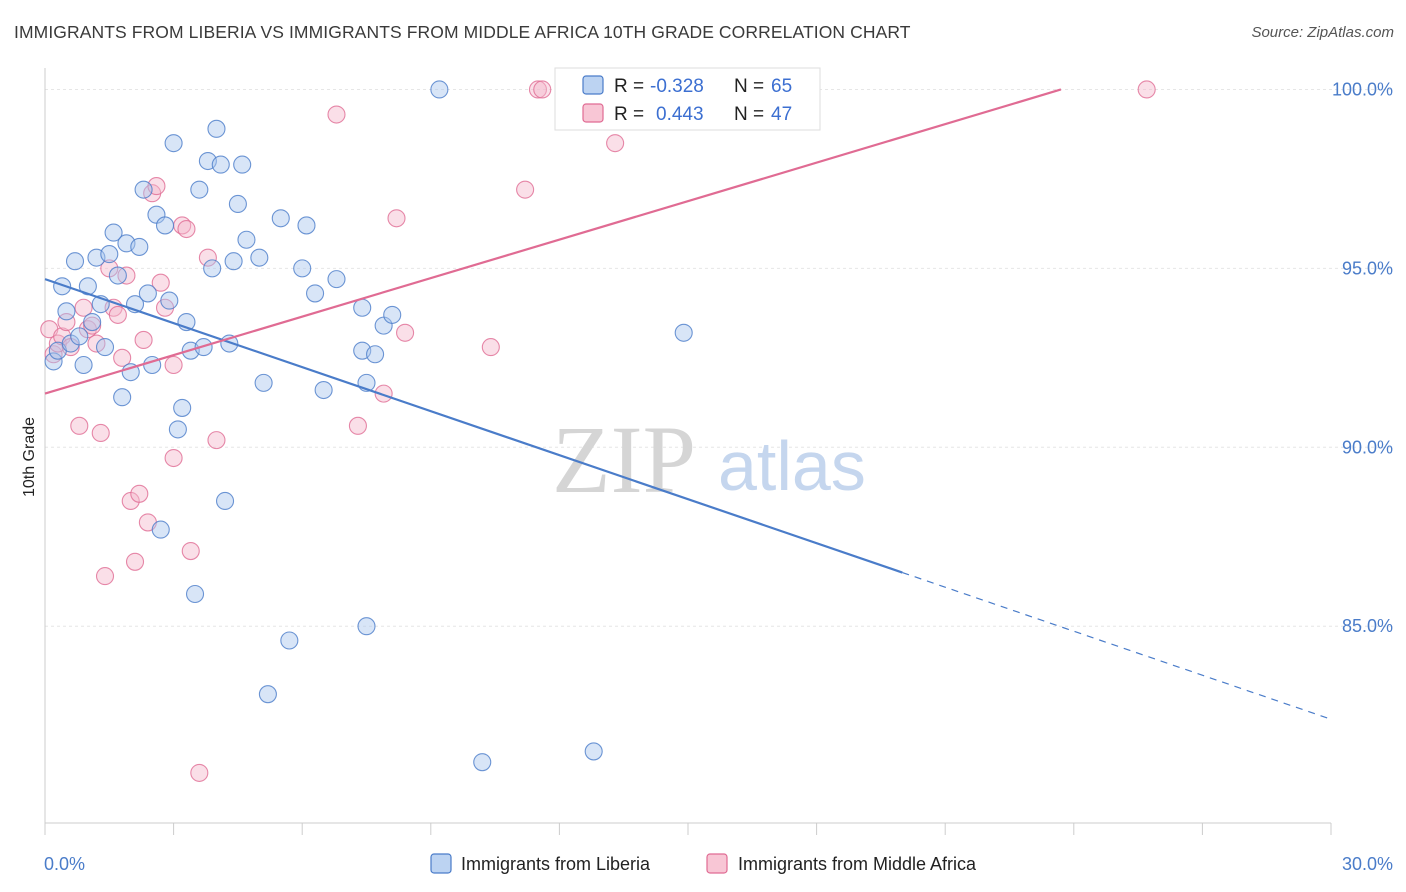 This screenshot has width=1406, height=892. I want to click on legend-n-label-middle-africa: N =, so click(749, 114).